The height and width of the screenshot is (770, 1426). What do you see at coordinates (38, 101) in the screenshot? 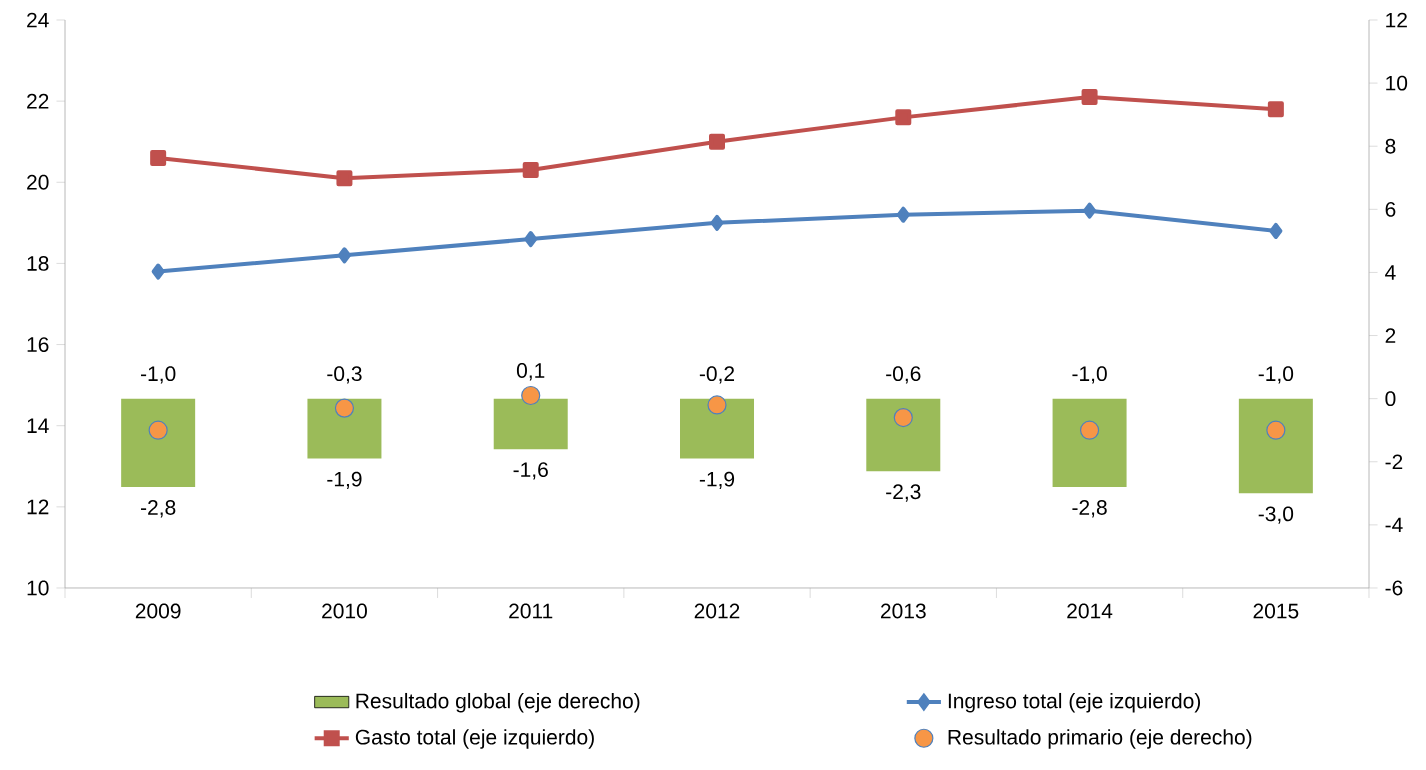
I see `y-tick-label: 22` at bounding box center [38, 101].